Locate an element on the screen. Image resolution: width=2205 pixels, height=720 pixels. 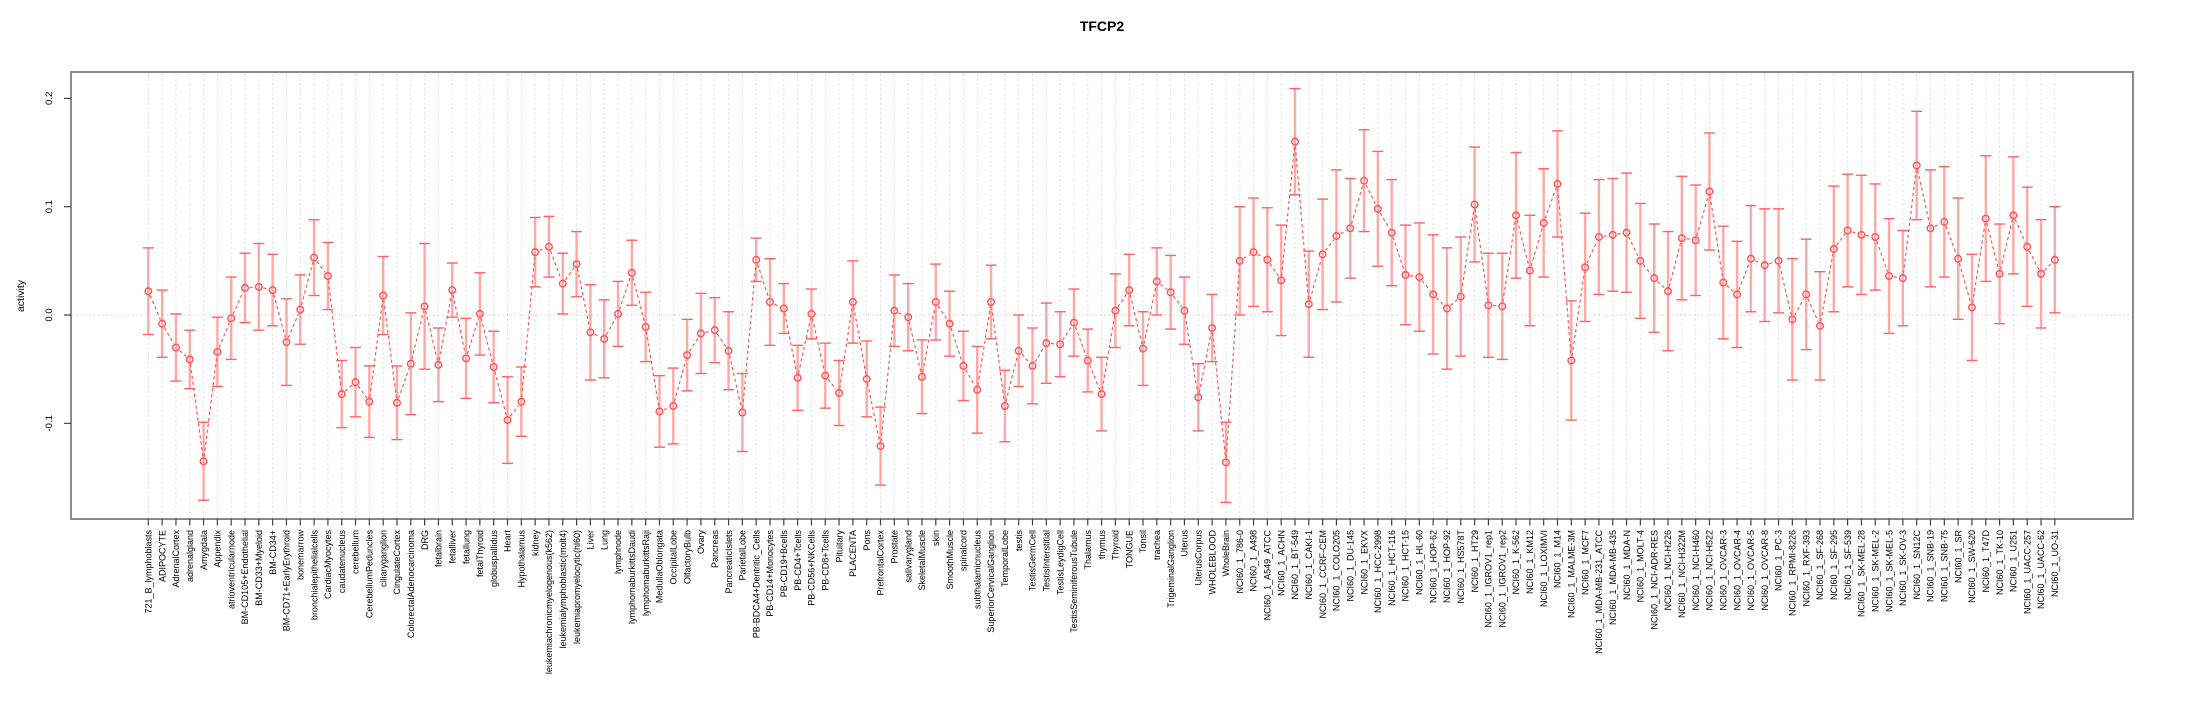
x-tick-label: NCI60_1_OVCAR-5 is located at coordinates (1751, 570).